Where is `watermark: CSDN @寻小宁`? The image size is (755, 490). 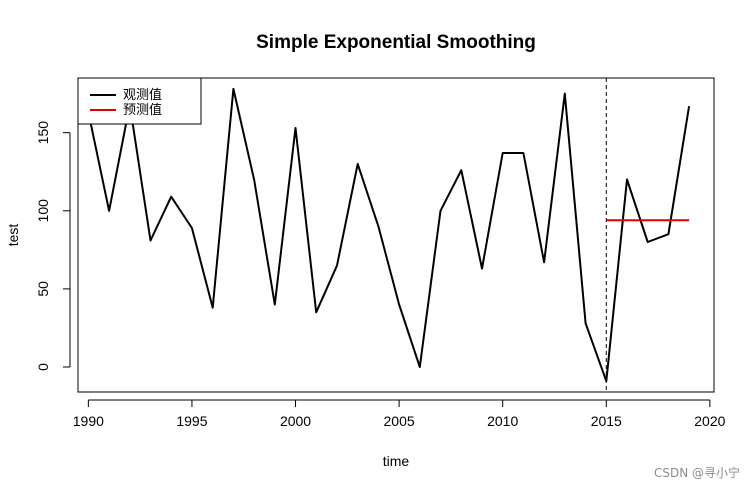 watermark: CSDN @寻小宁 is located at coordinates (697, 472).